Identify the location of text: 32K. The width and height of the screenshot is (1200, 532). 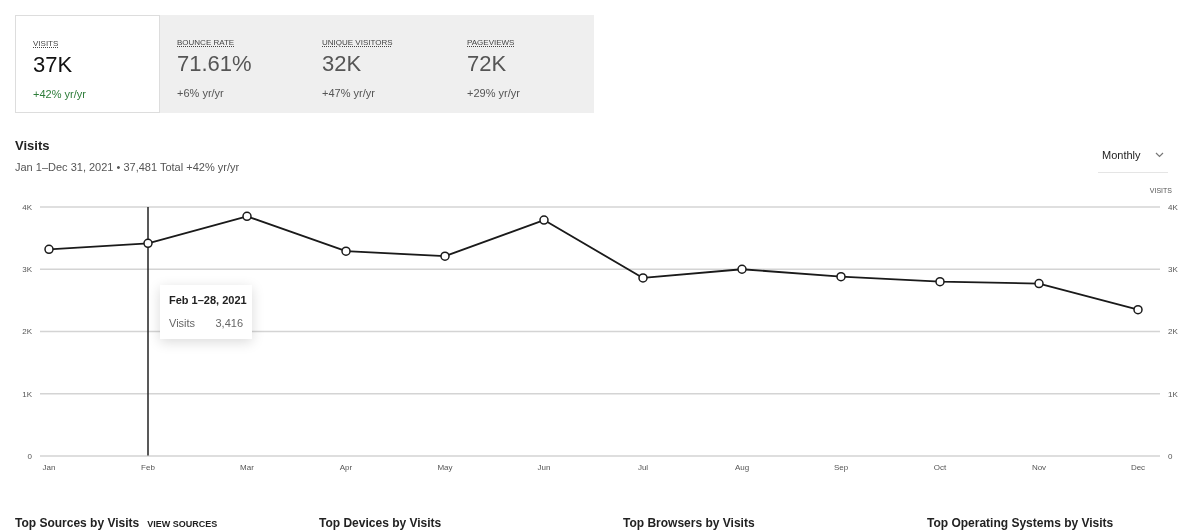
(342, 64).